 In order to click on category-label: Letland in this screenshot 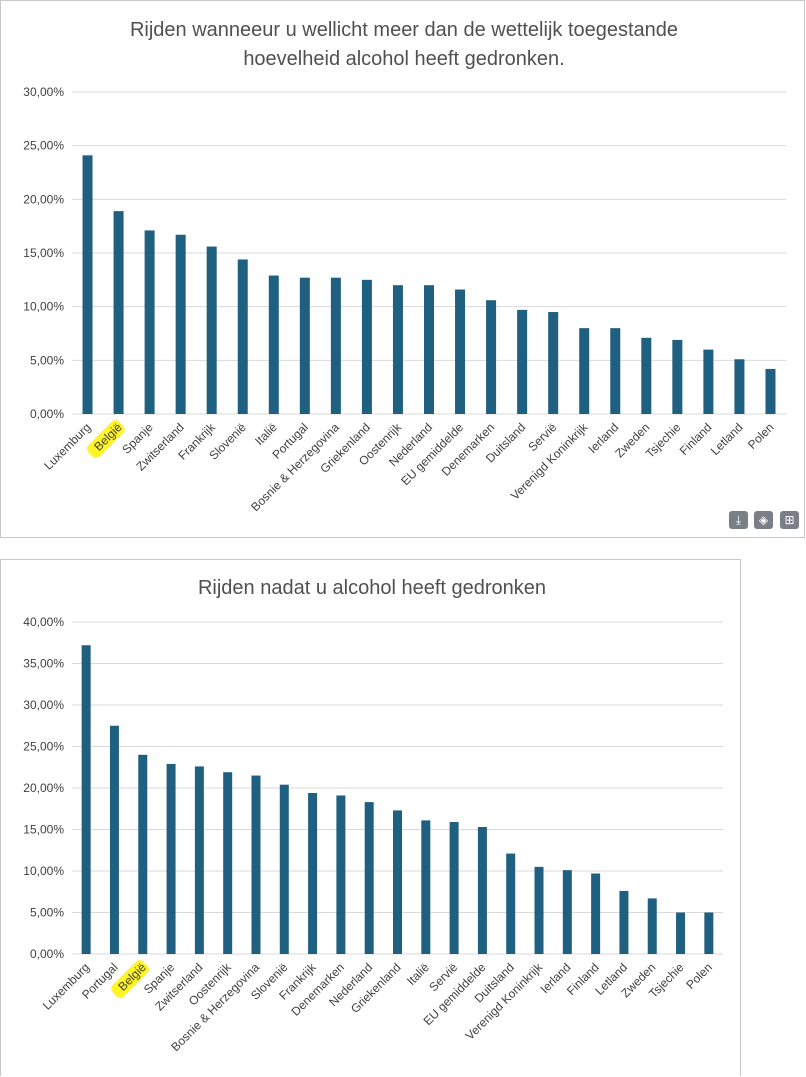, I will do `click(727, 439)`.